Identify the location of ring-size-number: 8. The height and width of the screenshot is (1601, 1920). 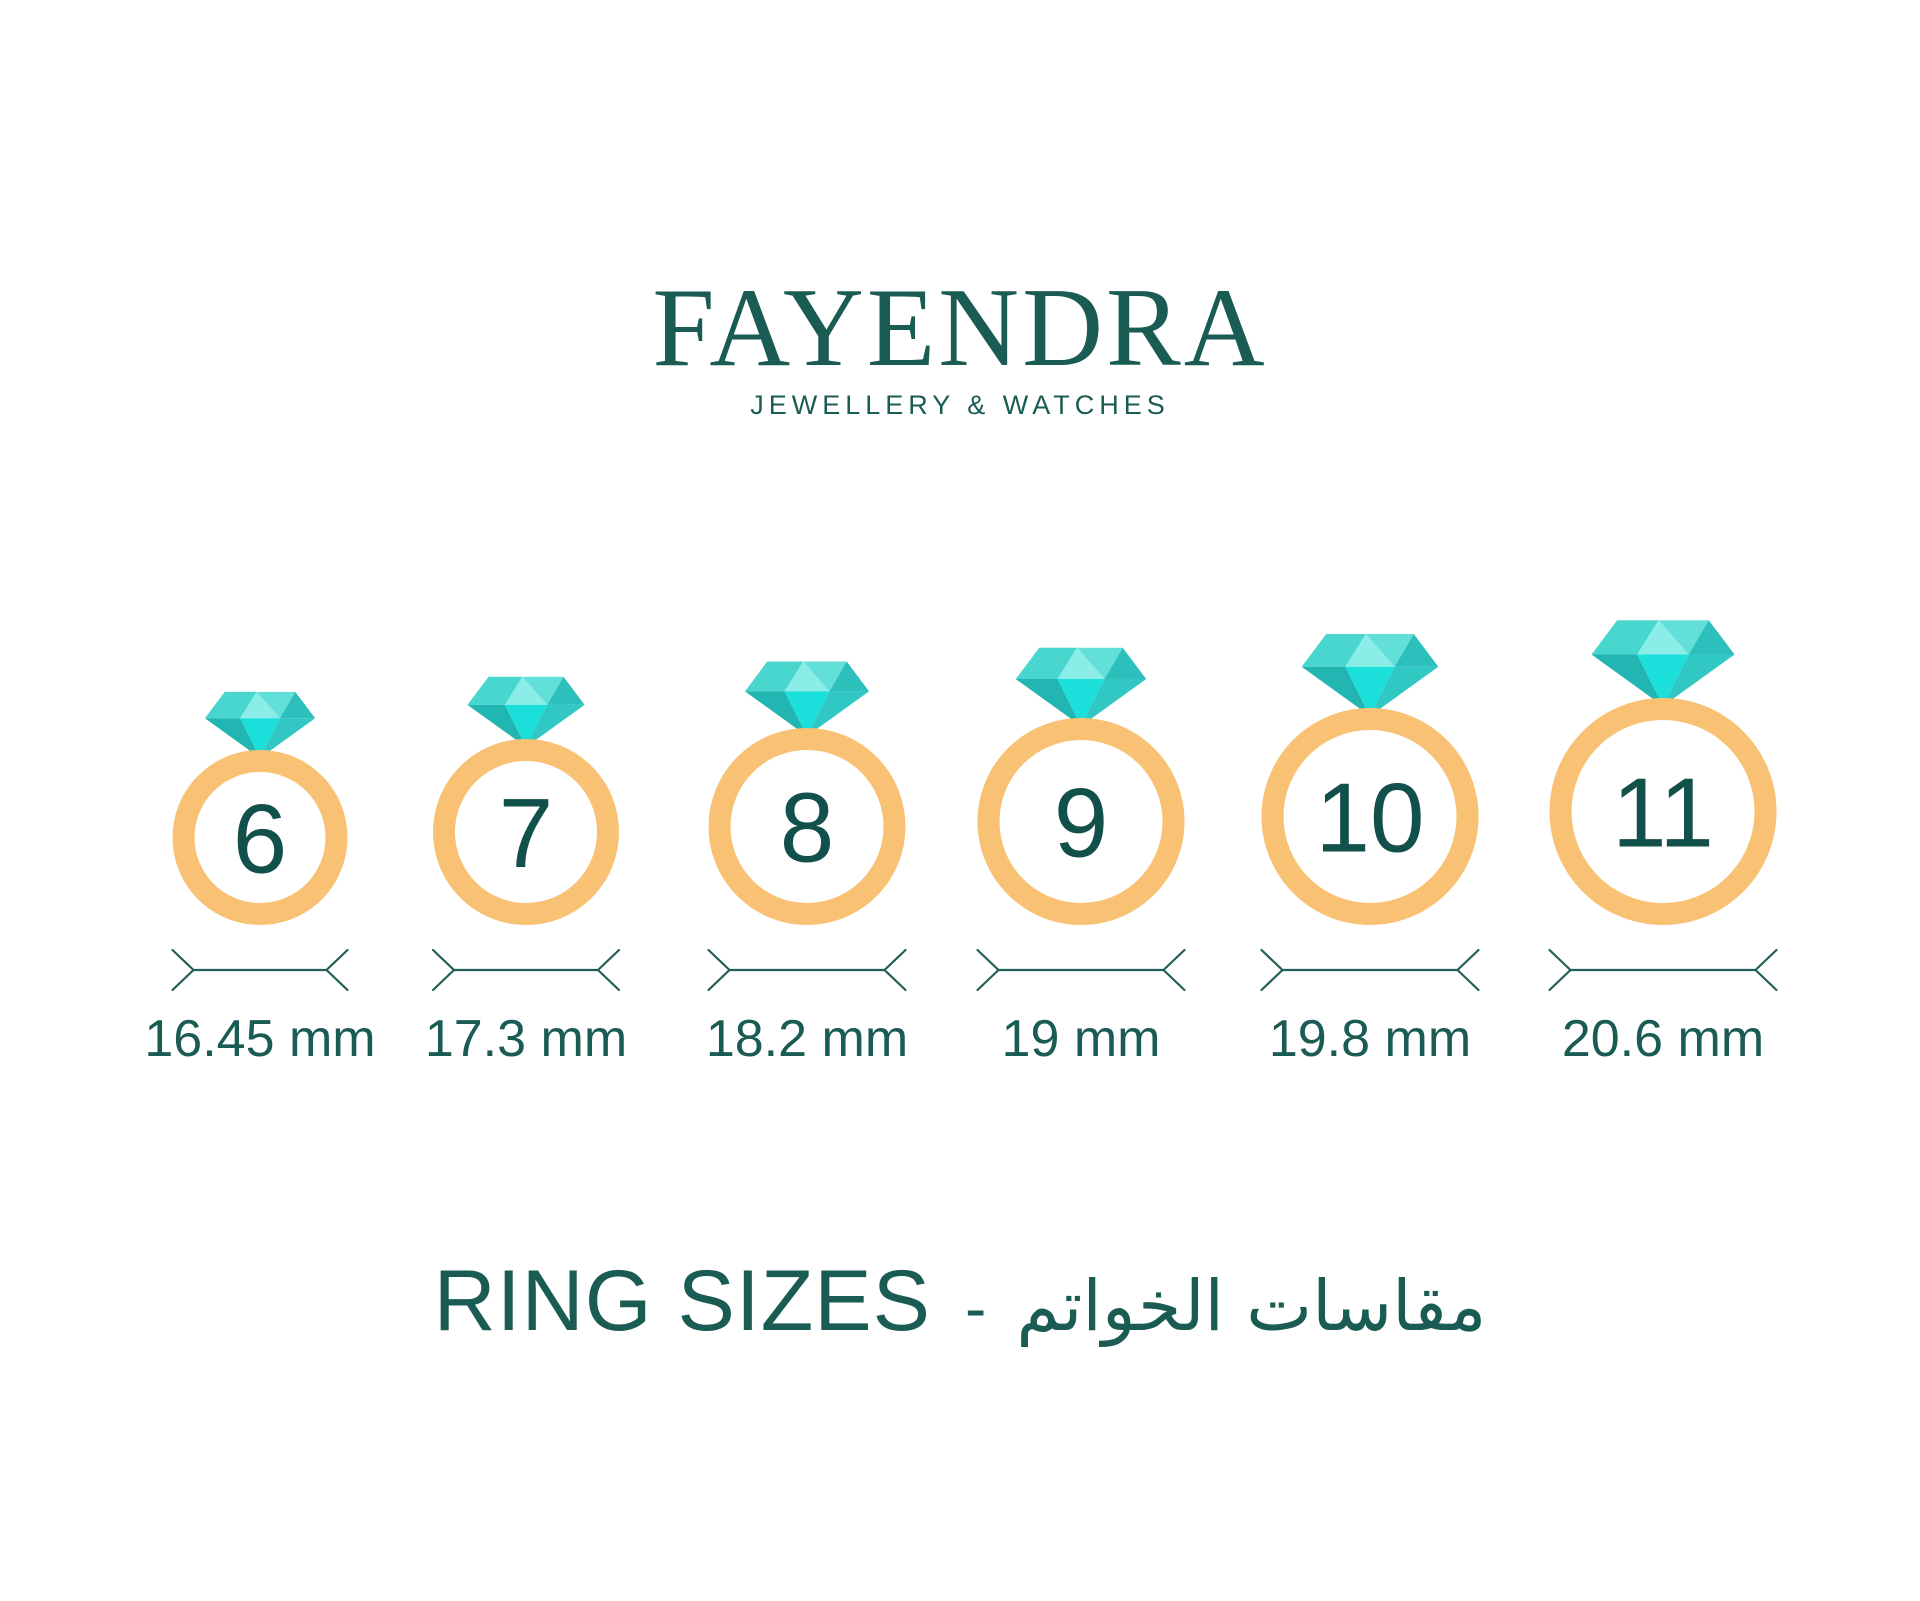
(807, 828).